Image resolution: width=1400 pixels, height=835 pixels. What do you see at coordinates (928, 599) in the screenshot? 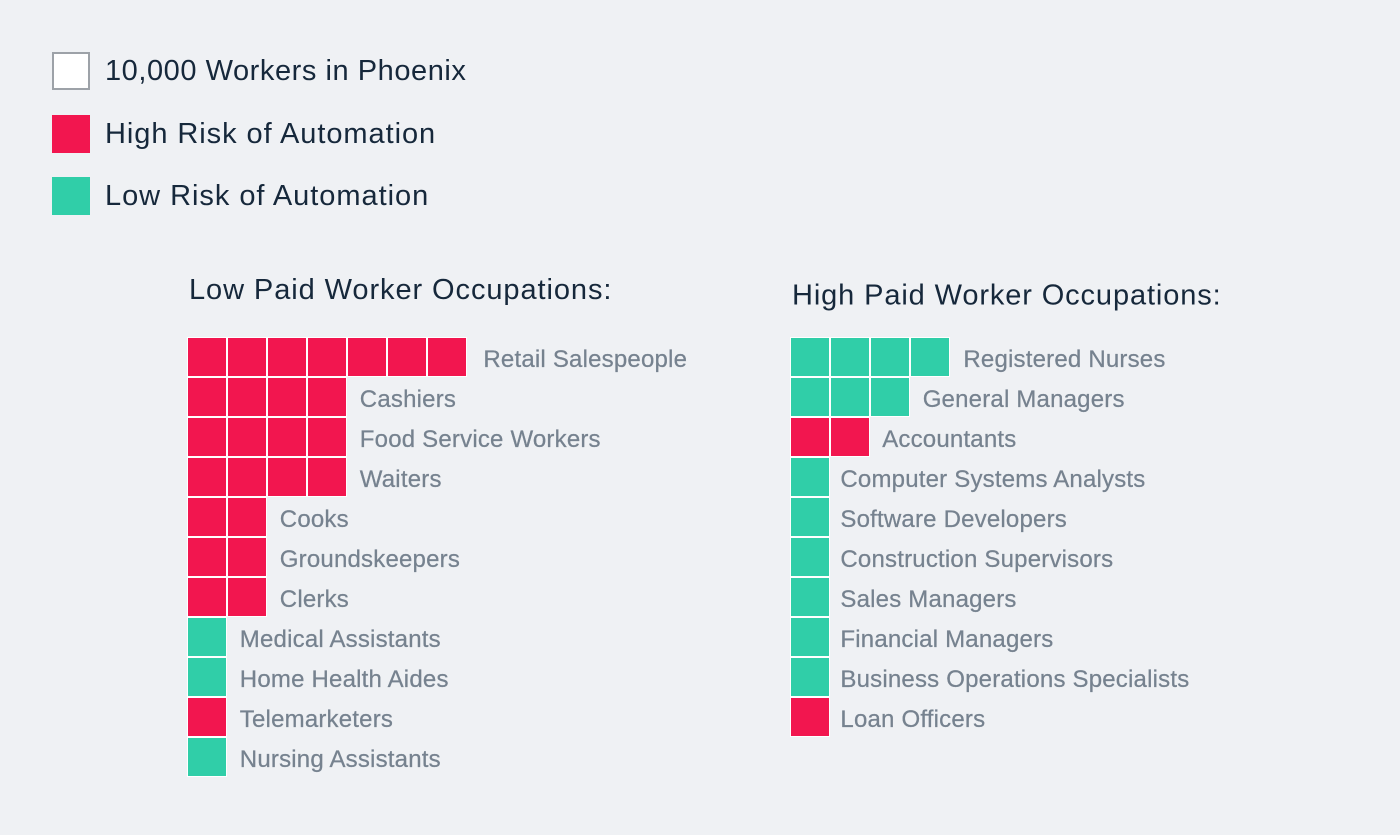
I see `svg-text: Sales Managers` at bounding box center [928, 599].